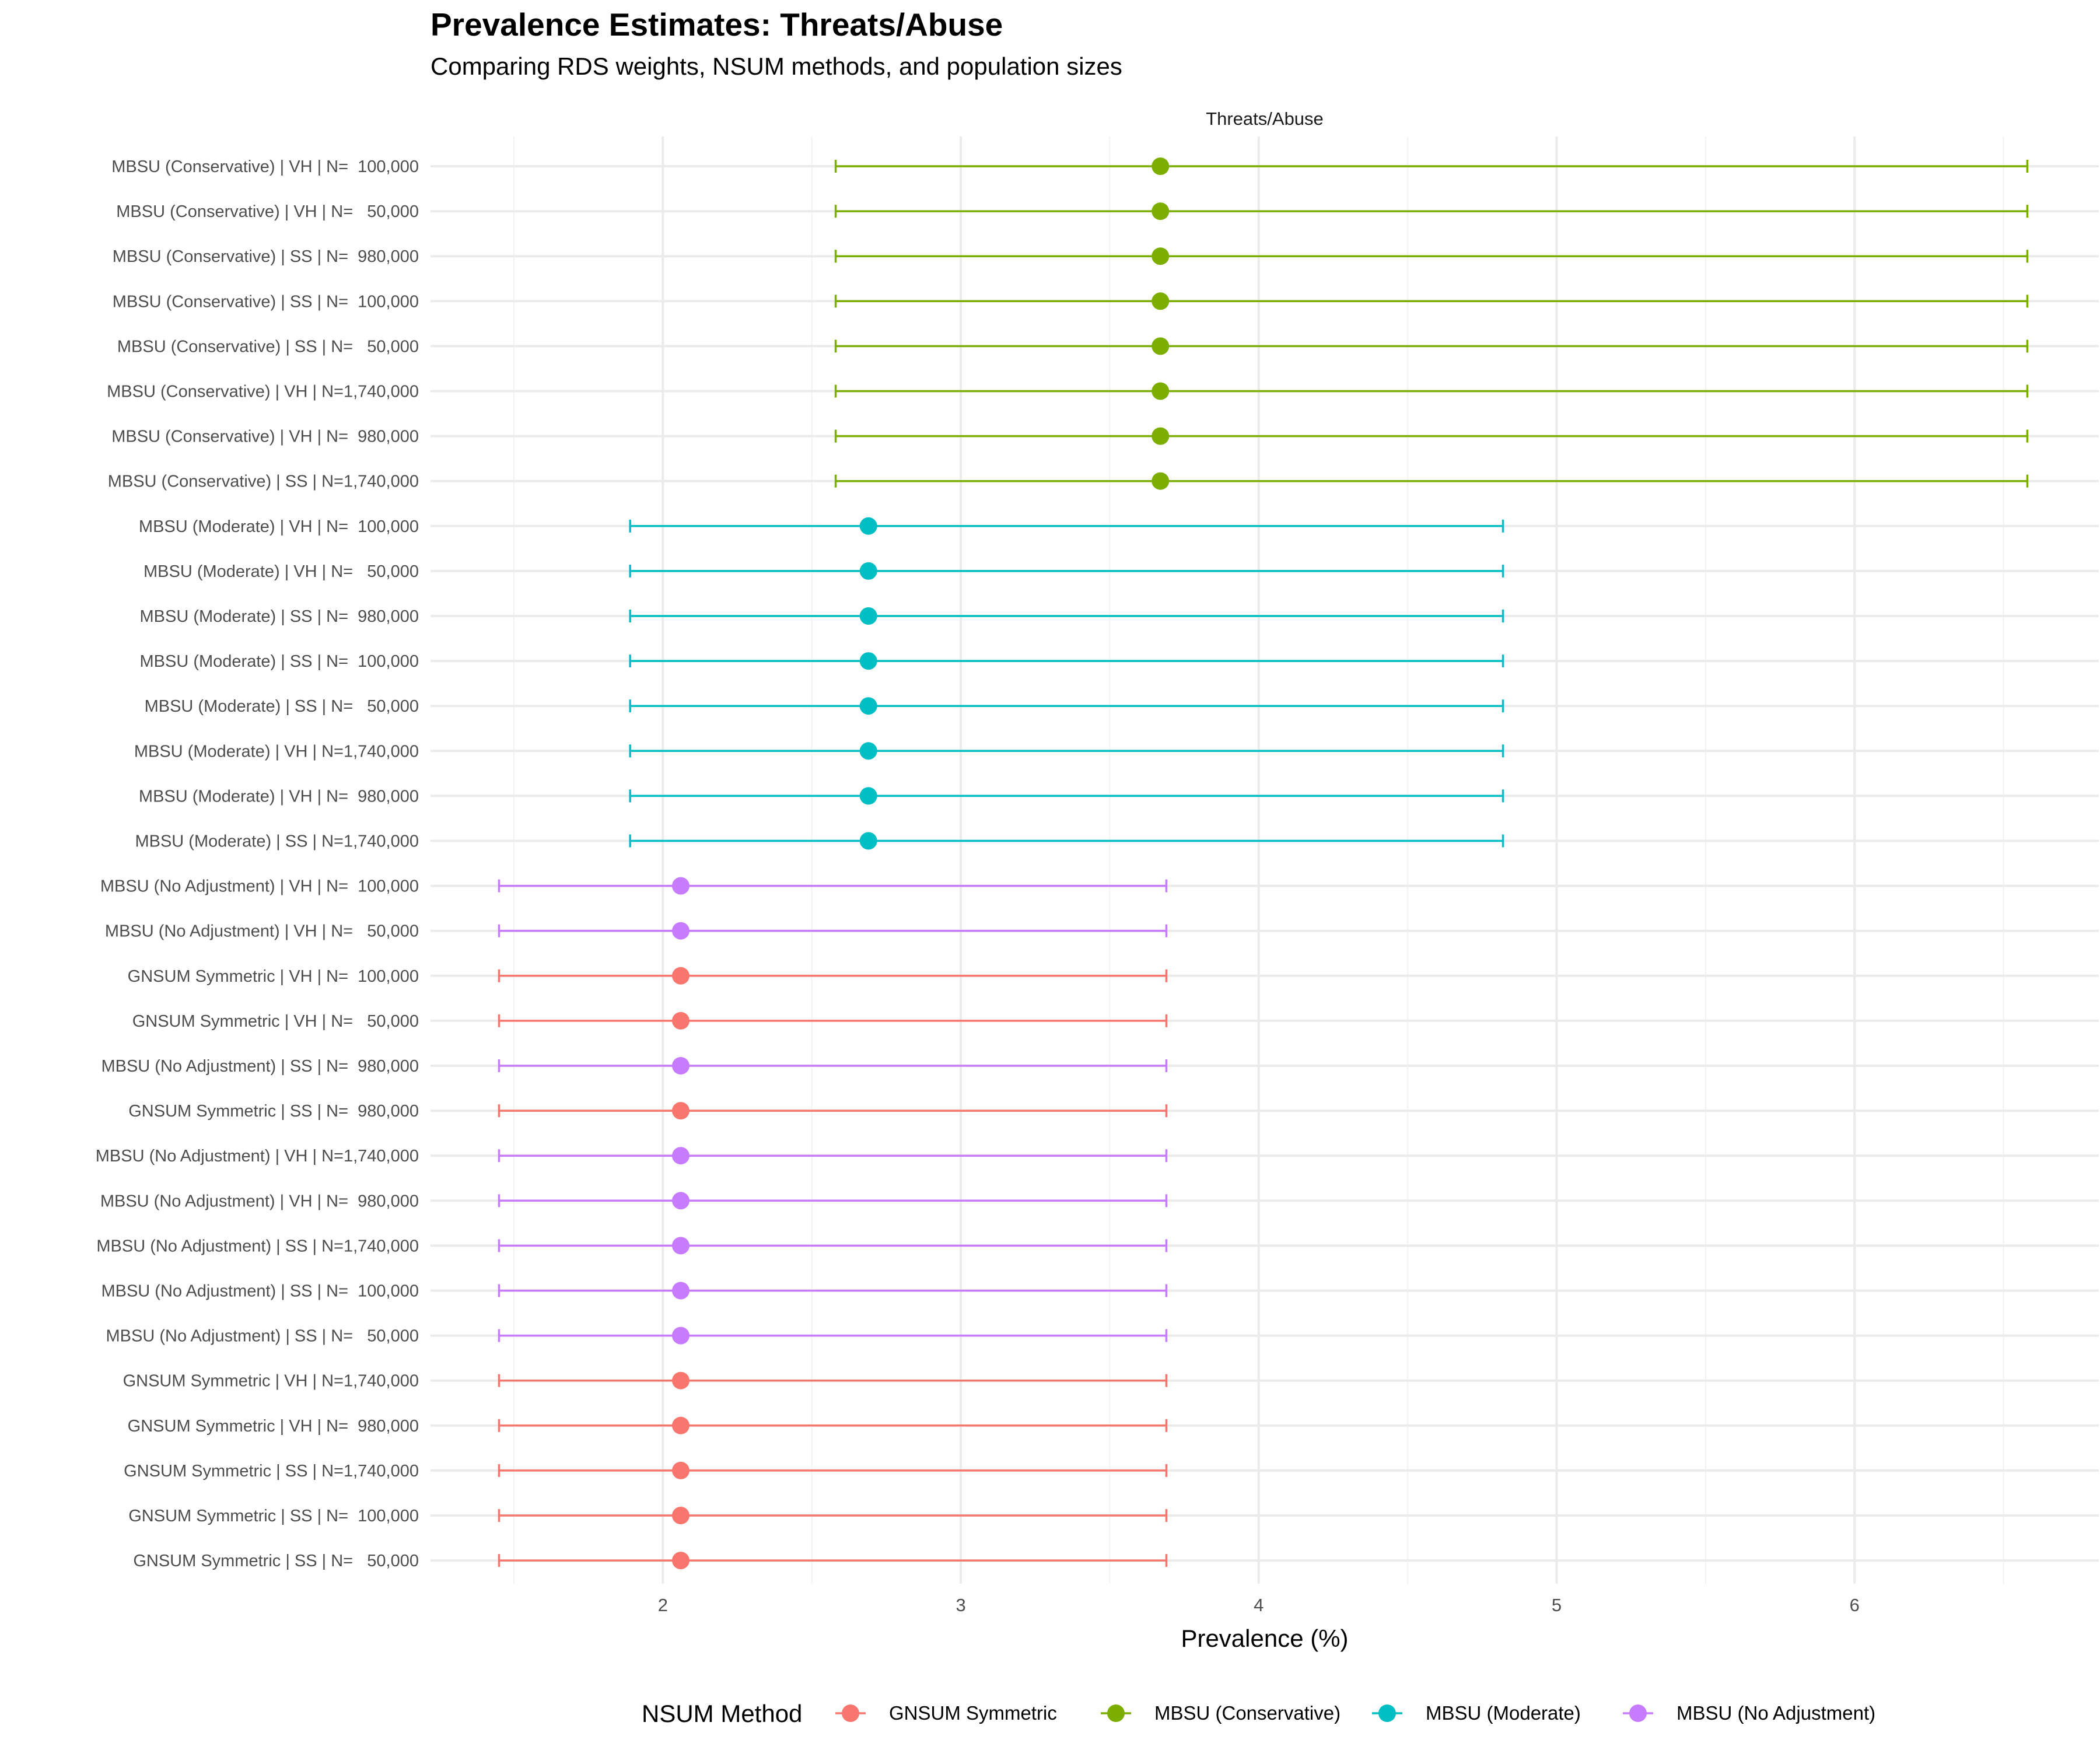  I want to click on legend-label: GNSUM Symmetric, so click(973, 1713).